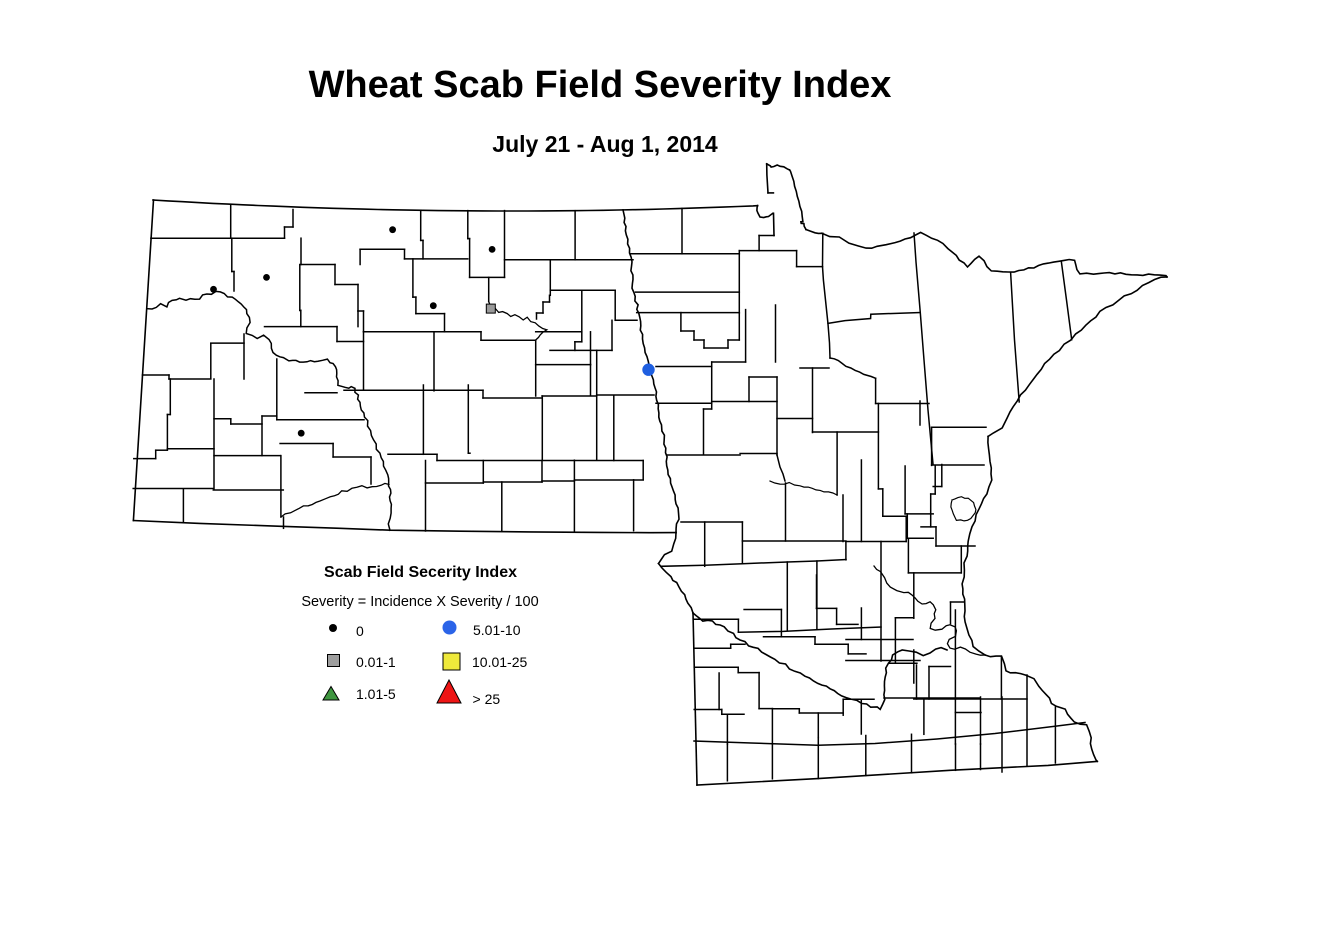 The width and height of the screenshot is (1341, 926). I want to click on svg-text: > 25, so click(487, 699).